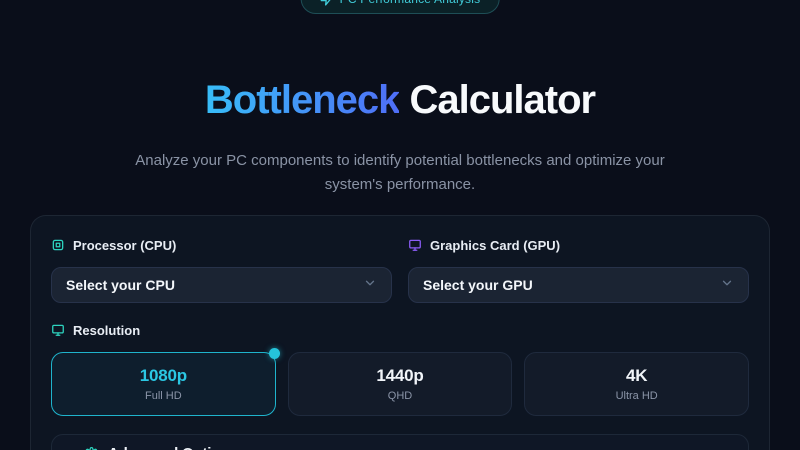  I want to click on gpu-select-value: Select your GPU, so click(478, 285).